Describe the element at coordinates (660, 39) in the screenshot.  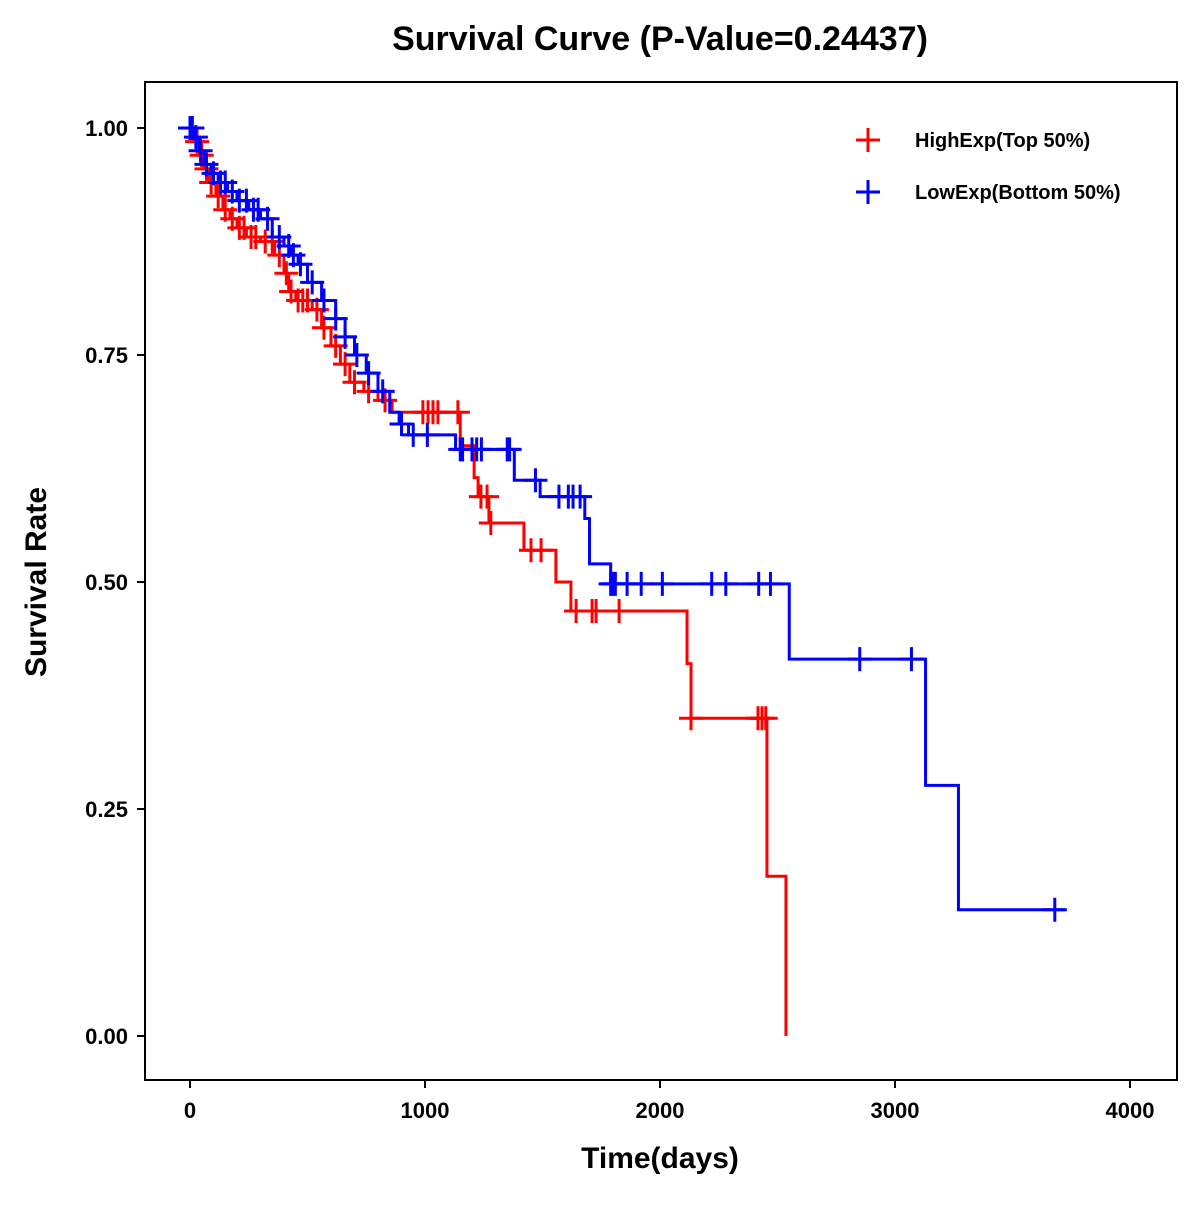
I see `chart-title: Survival Curve (P-Value=0.24437)` at that location.